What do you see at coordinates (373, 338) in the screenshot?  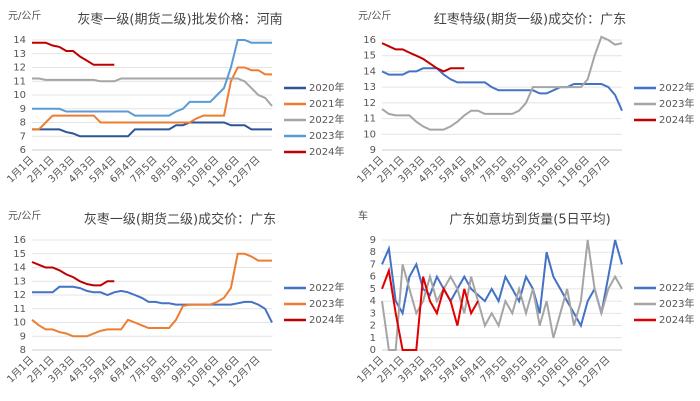 I see `y-tick-label: 1` at bounding box center [373, 338].